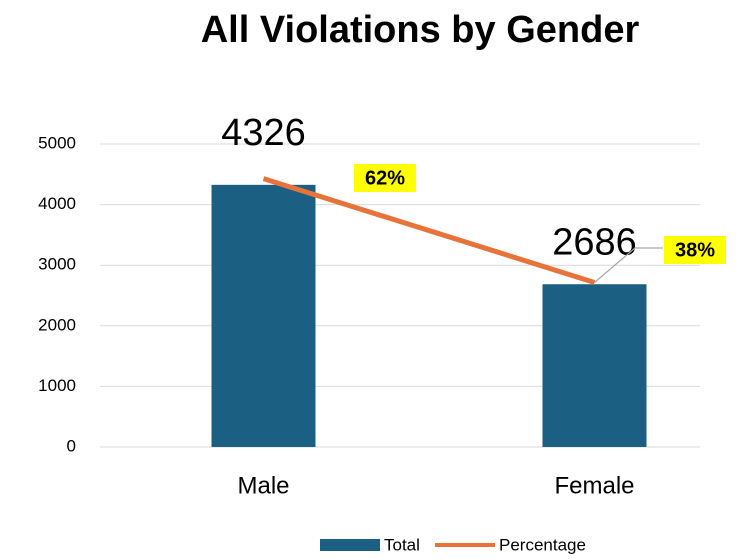 This screenshot has width=738, height=559. Describe the element at coordinates (263, 133) in the screenshot. I see `bar-value-label: 4326` at that location.